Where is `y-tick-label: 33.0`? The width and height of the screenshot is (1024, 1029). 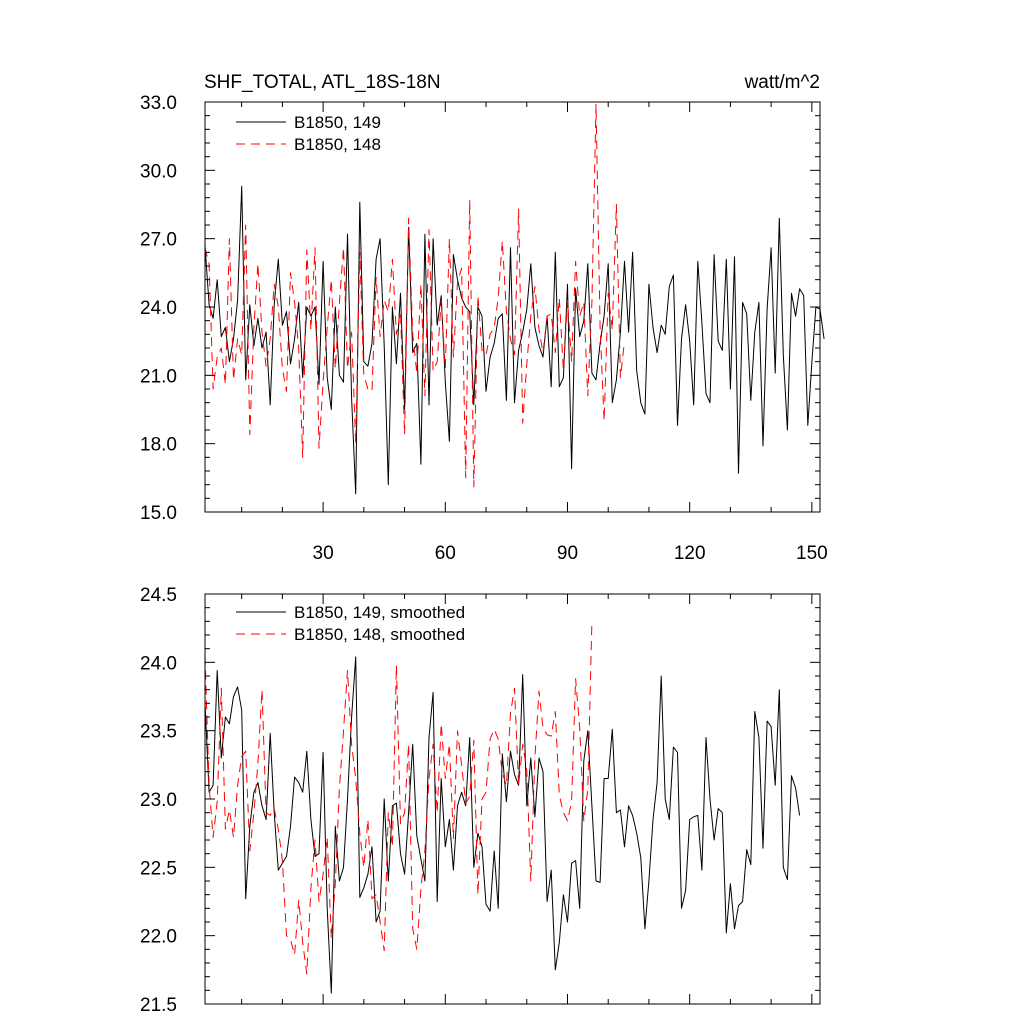
y-tick-label: 33.0 is located at coordinates (158, 103).